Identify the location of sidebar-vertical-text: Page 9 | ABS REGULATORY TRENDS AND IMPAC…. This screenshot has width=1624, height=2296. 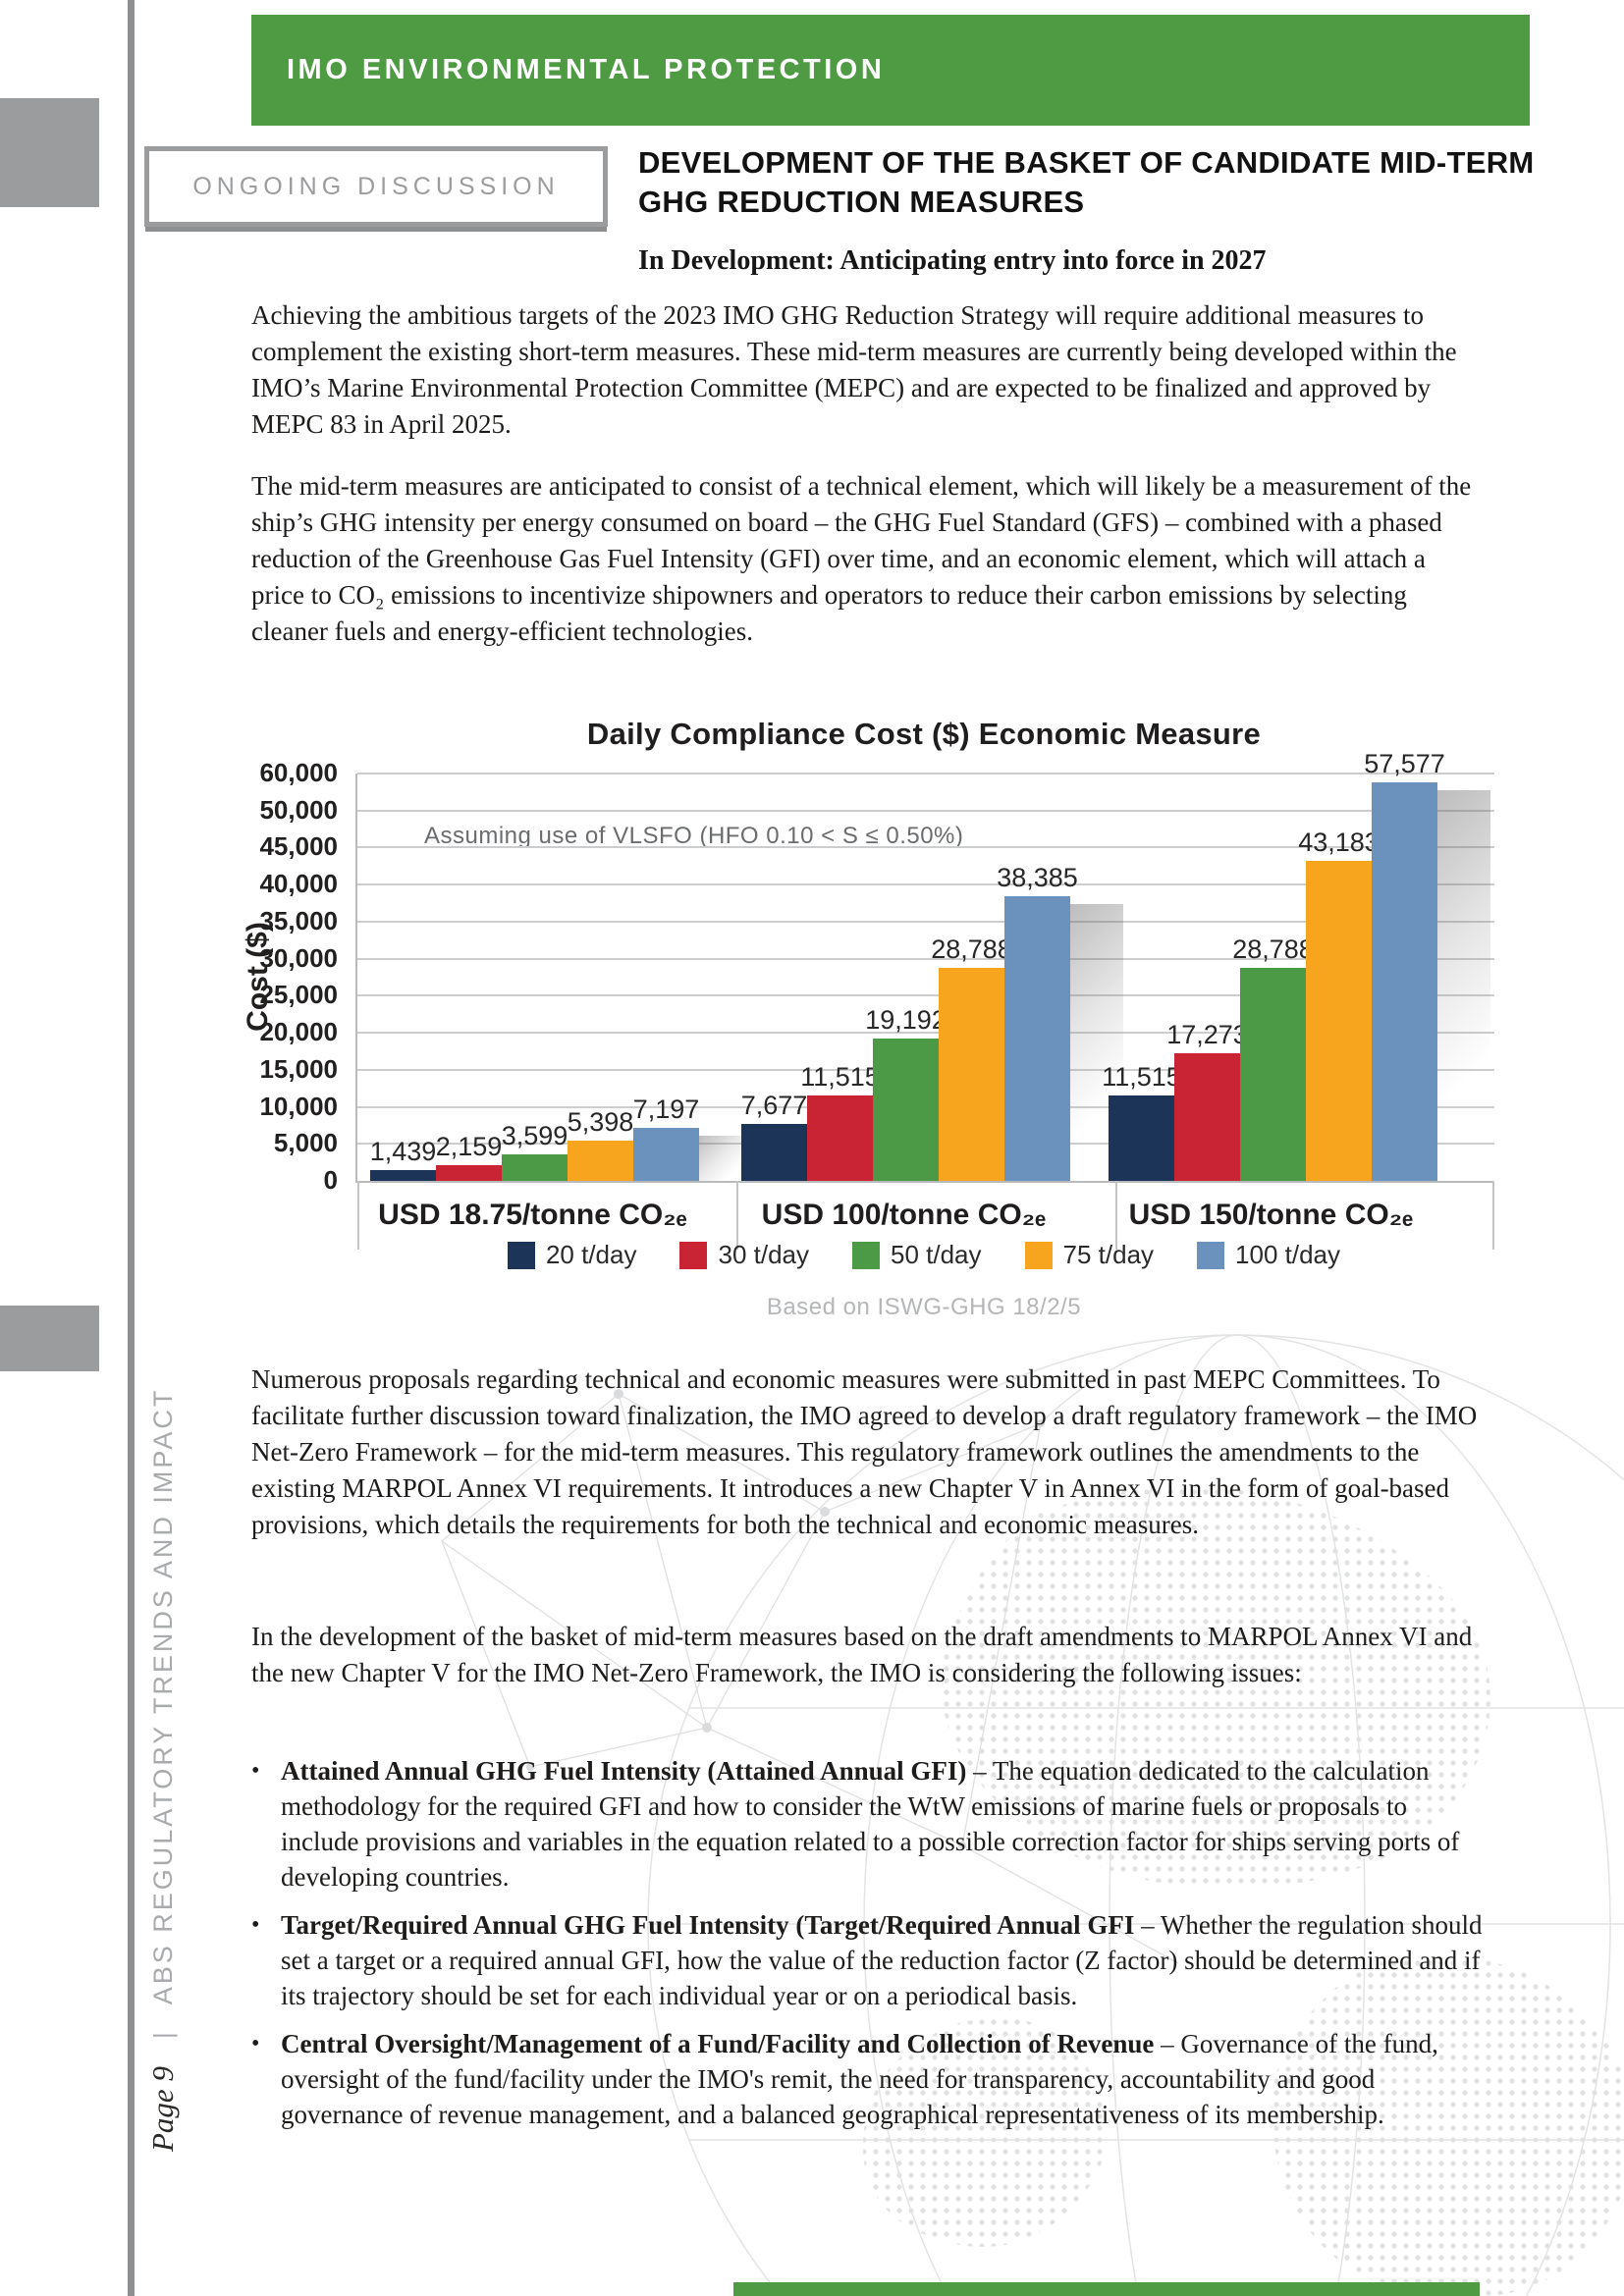
(163, 1770).